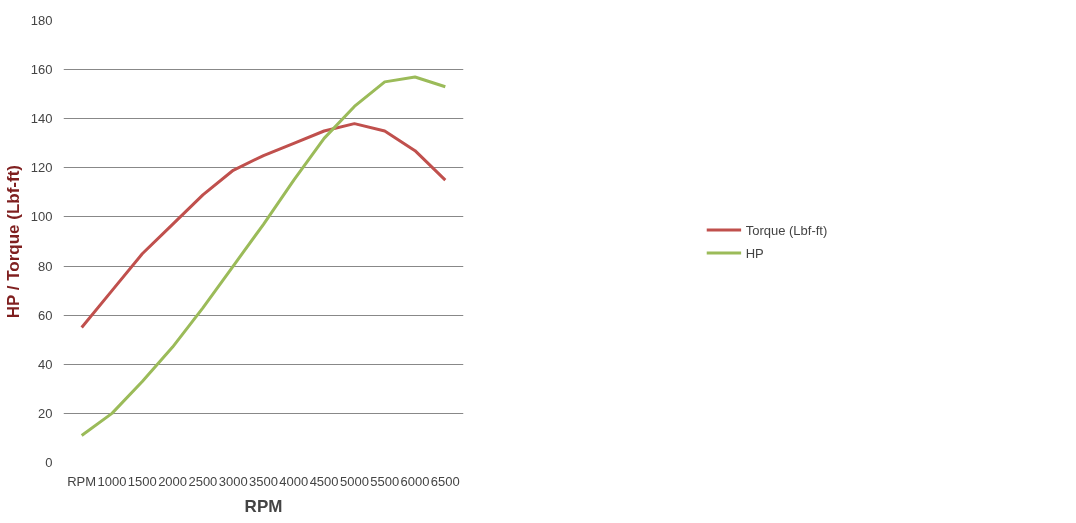  I want to click on x-tick-label: 2500, so click(203, 481).